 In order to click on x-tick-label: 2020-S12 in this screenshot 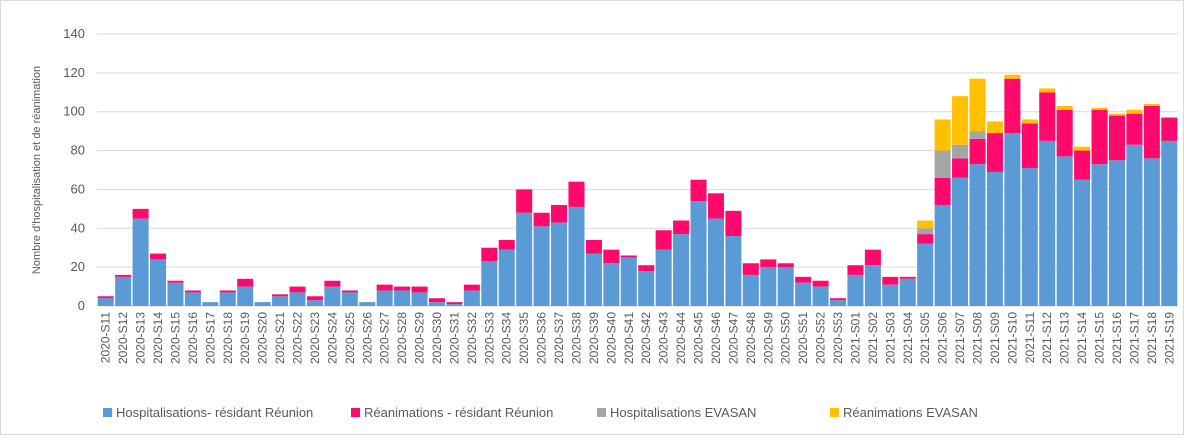, I will do `click(123, 338)`.